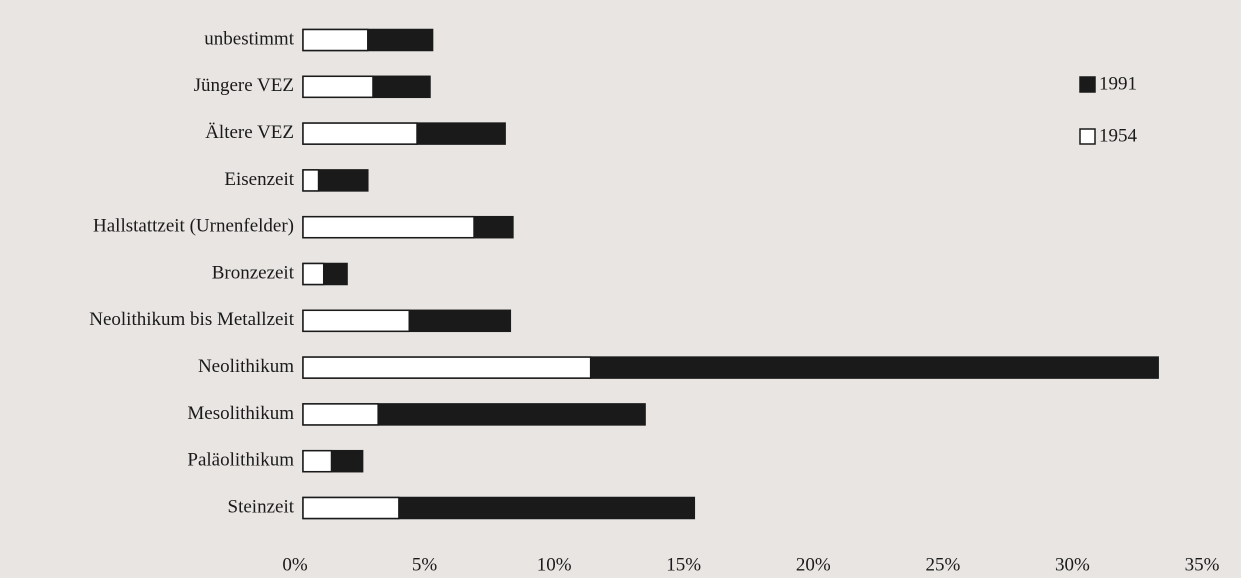  I want to click on y-tick-label: unbestimmt, so click(249, 38).